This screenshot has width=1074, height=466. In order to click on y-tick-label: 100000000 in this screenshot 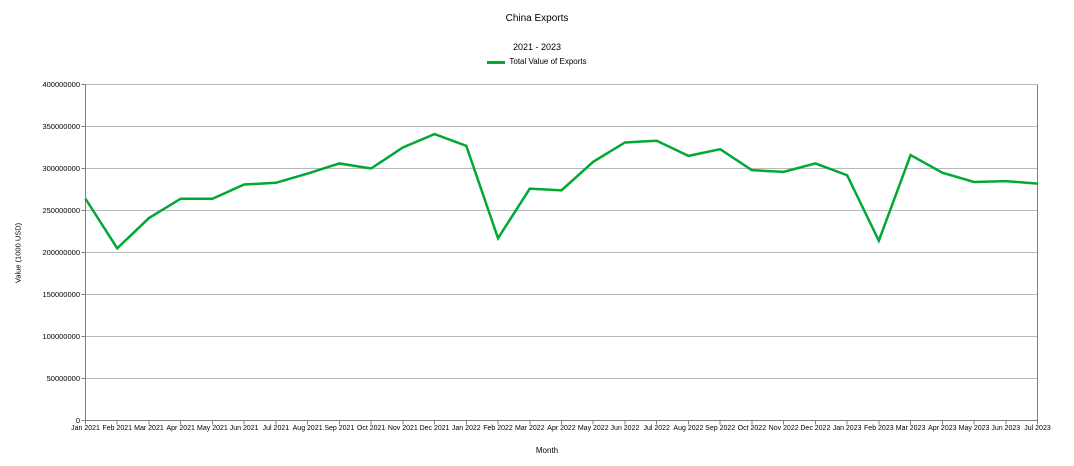, I will do `click(61, 336)`.